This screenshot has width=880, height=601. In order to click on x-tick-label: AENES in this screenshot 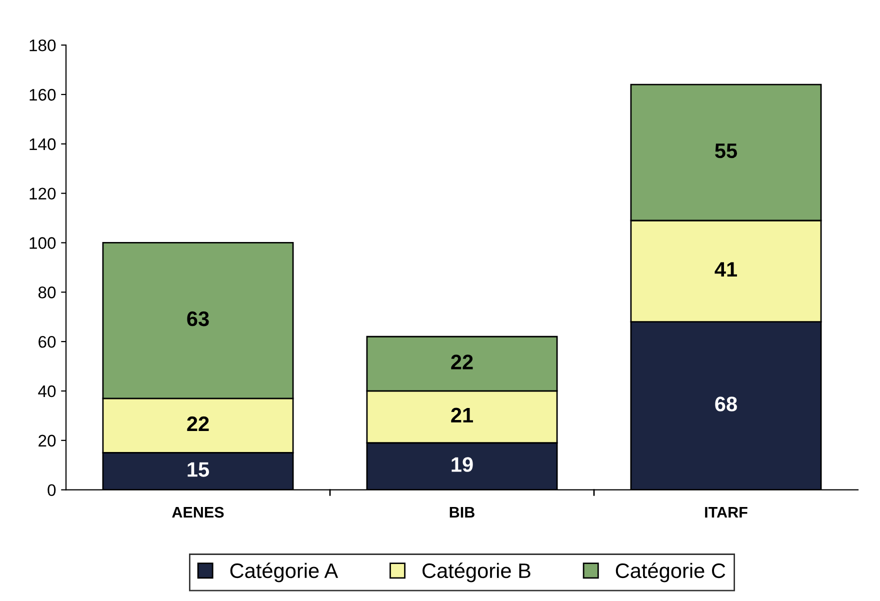, I will do `click(198, 512)`.